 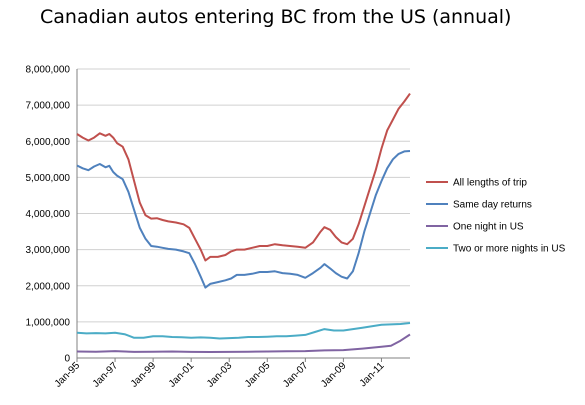 I want to click on legend-label: One night in US, so click(x=488, y=227).